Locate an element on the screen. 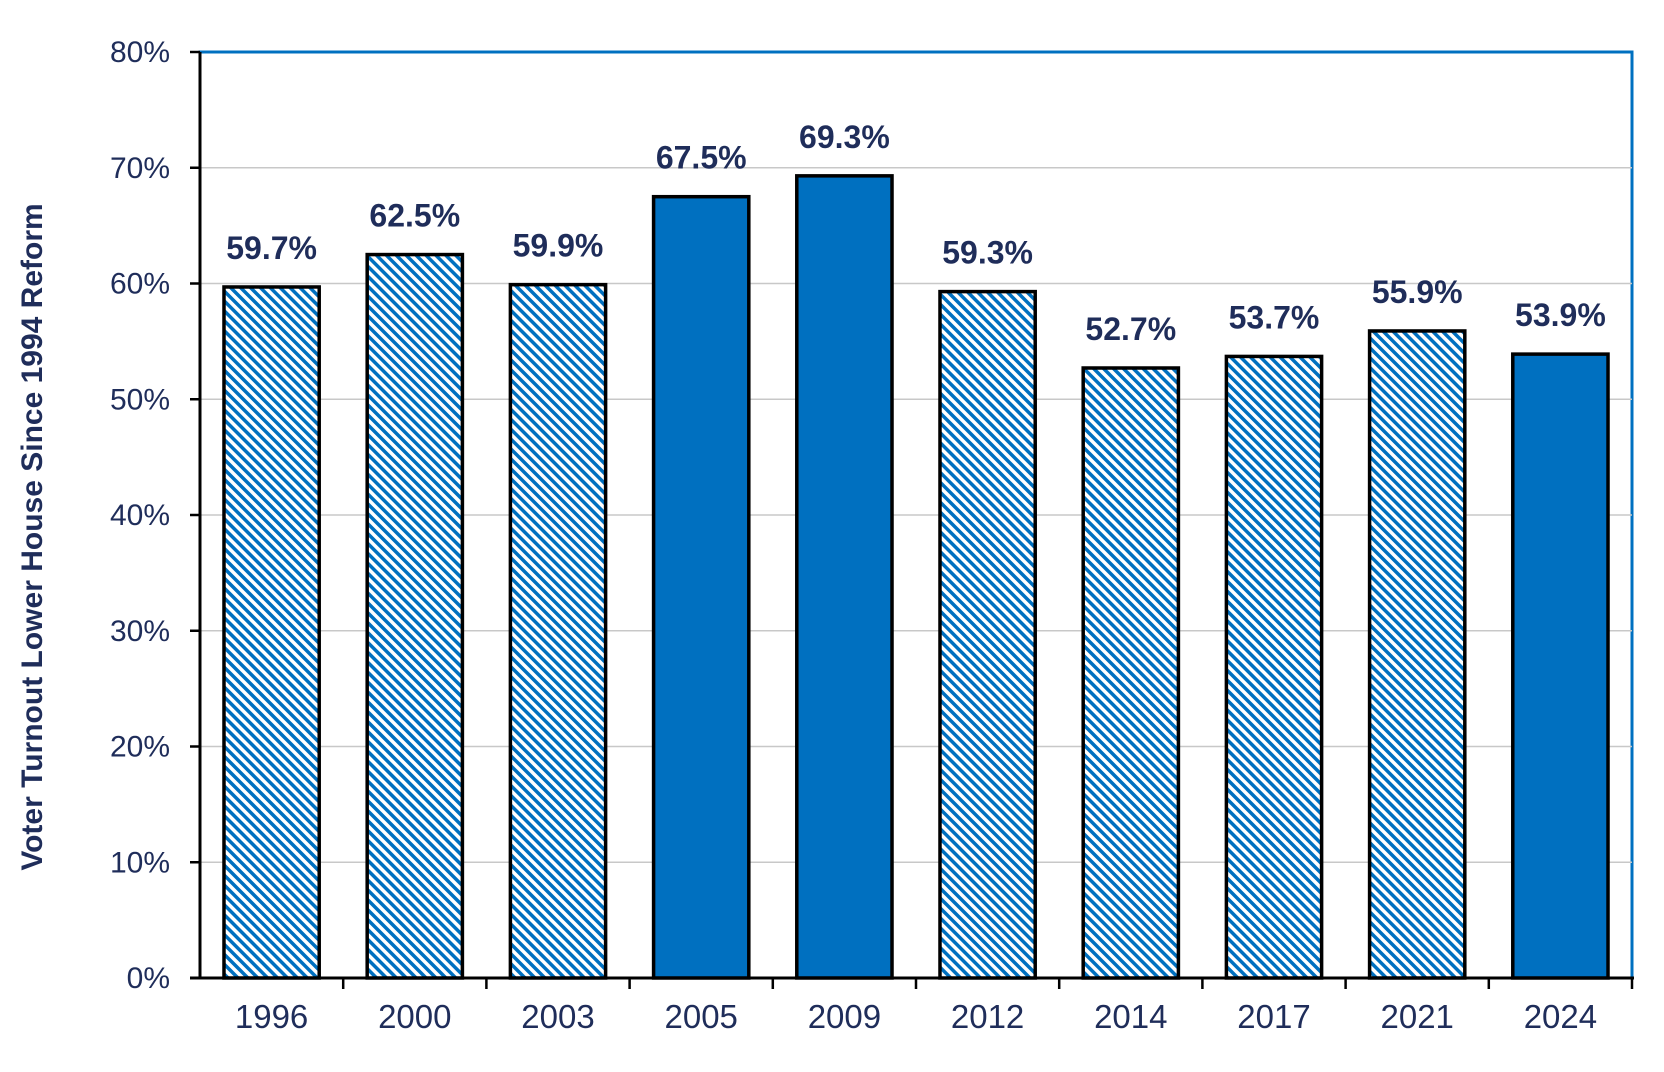 The height and width of the screenshot is (1072, 1664). data-label: 59.7% is located at coordinates (271, 248).